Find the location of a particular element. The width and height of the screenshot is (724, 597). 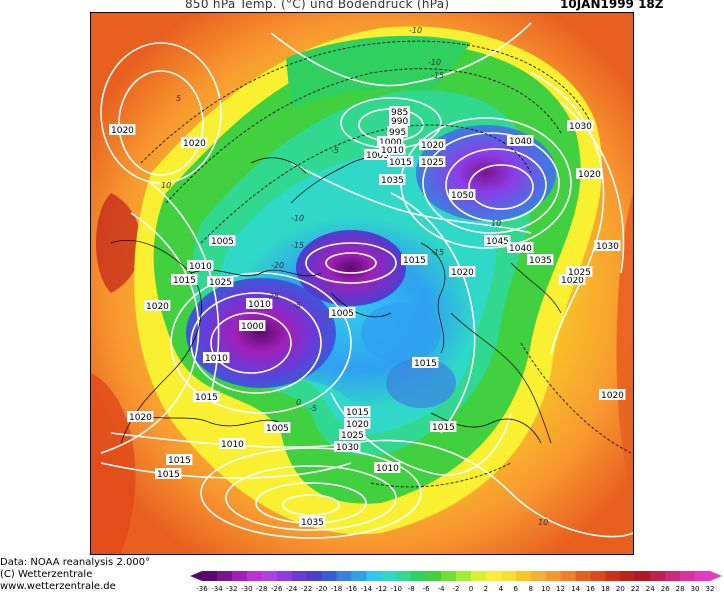

colorbar-tick-label: -12 is located at coordinates (381, 589).